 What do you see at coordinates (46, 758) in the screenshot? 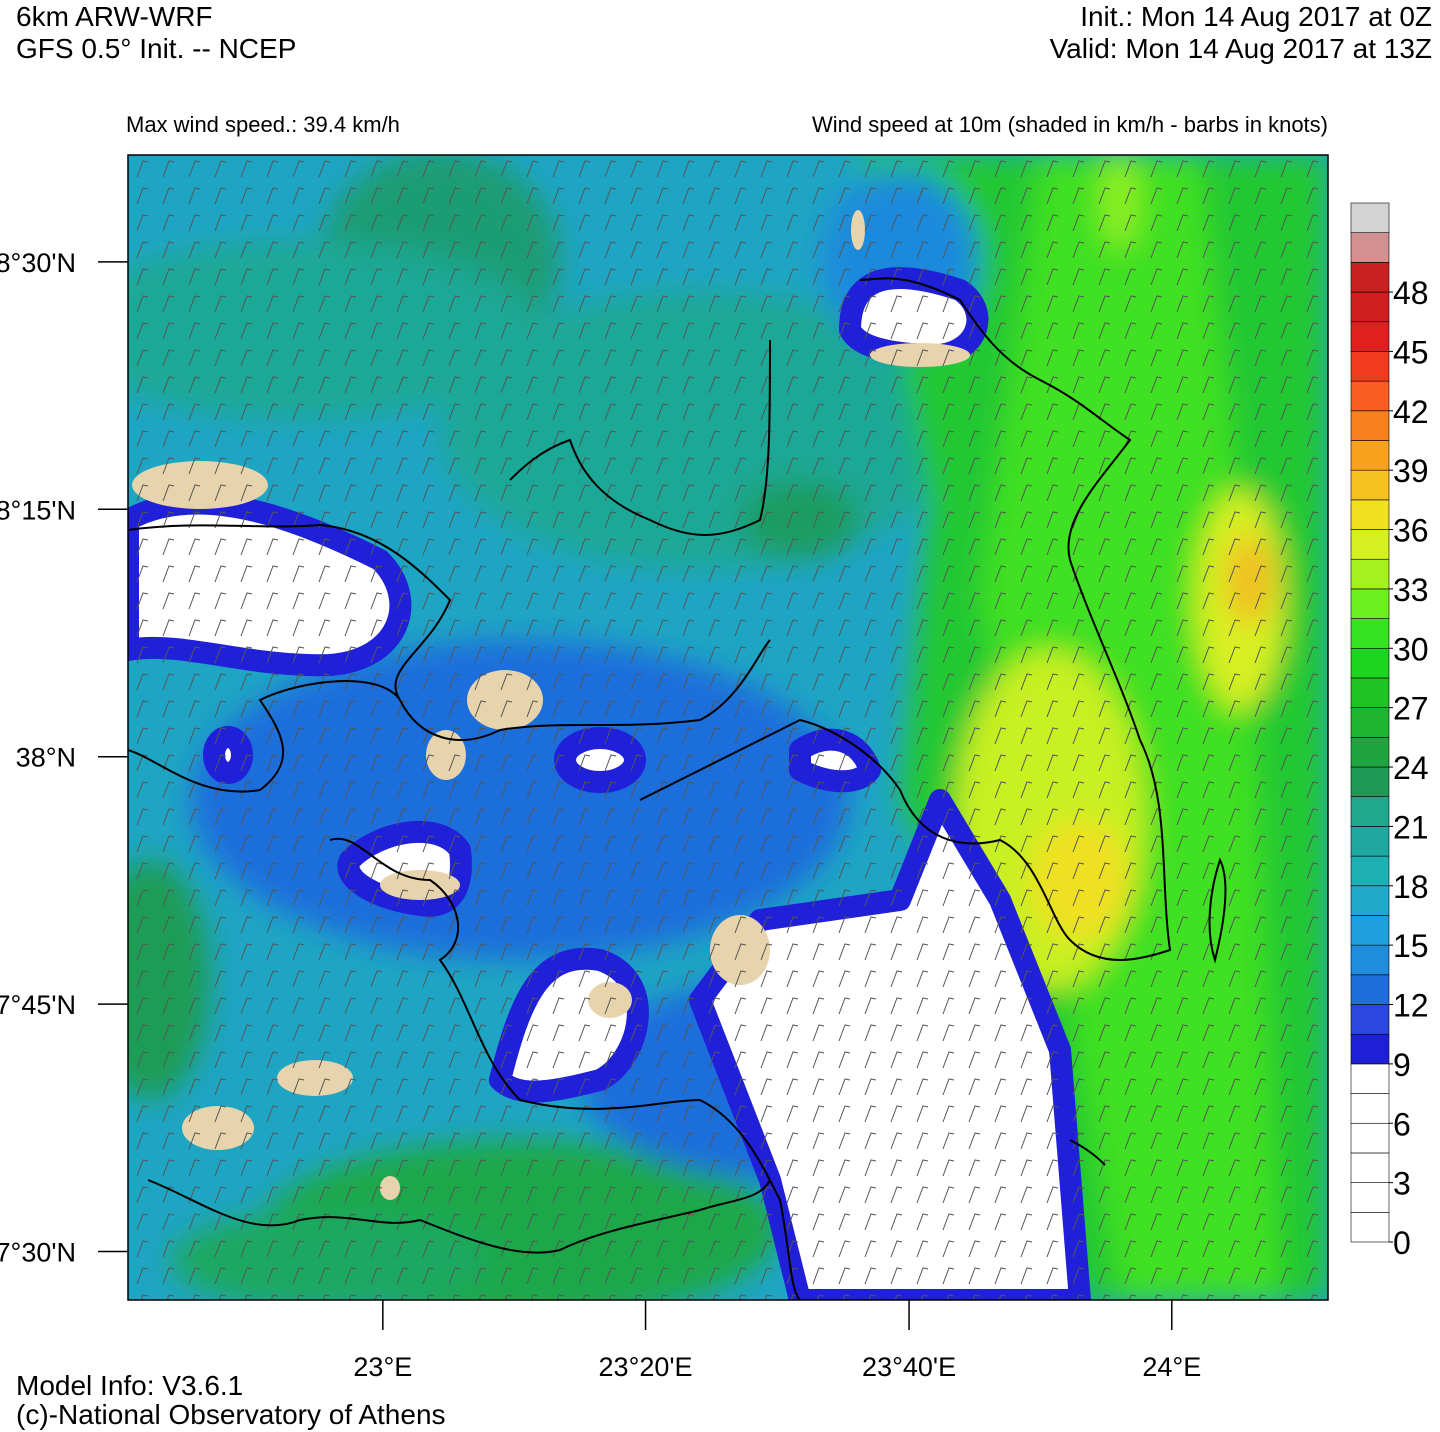
I see `y-tick-label: 38°N` at bounding box center [46, 758].